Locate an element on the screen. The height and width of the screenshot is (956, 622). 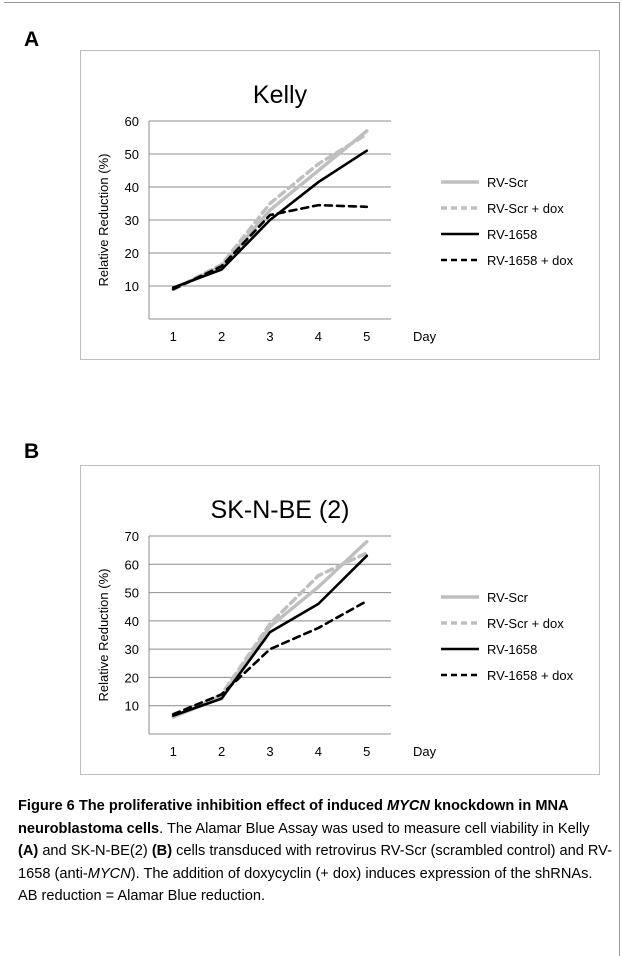
panel-letter-a: A is located at coordinates (32, 39).